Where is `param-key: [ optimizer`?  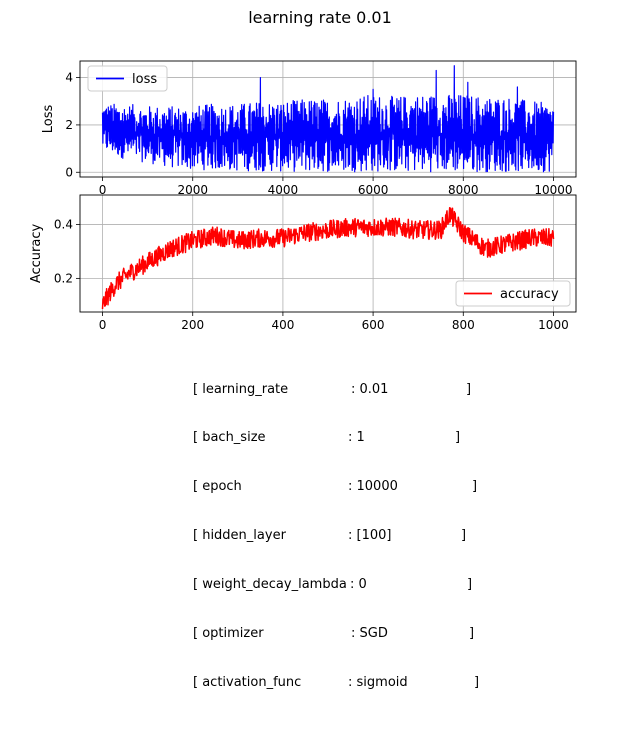 param-key: [ optimizer is located at coordinates (228, 634).